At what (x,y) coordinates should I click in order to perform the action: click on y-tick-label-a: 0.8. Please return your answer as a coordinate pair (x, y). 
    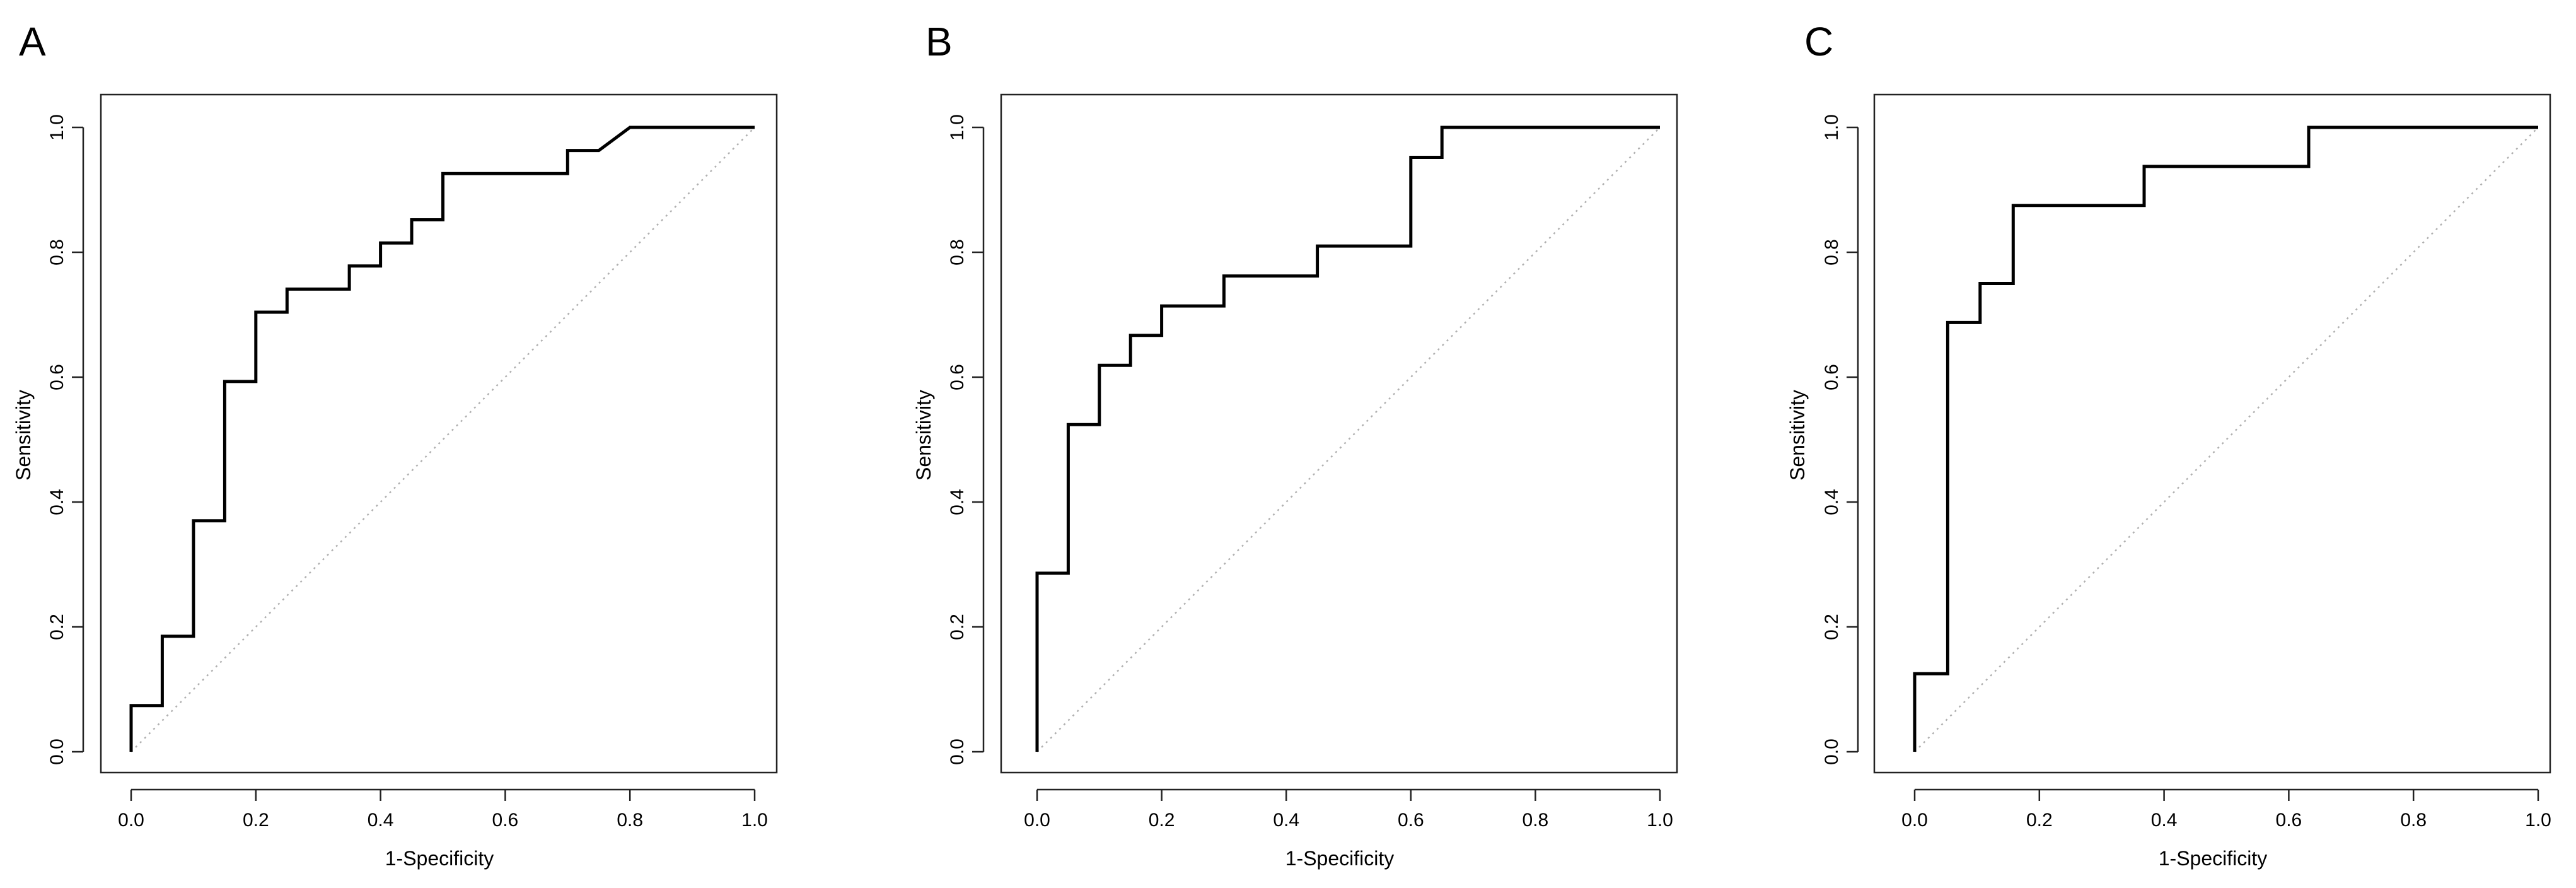
    Looking at the image, I should click on (57, 252).